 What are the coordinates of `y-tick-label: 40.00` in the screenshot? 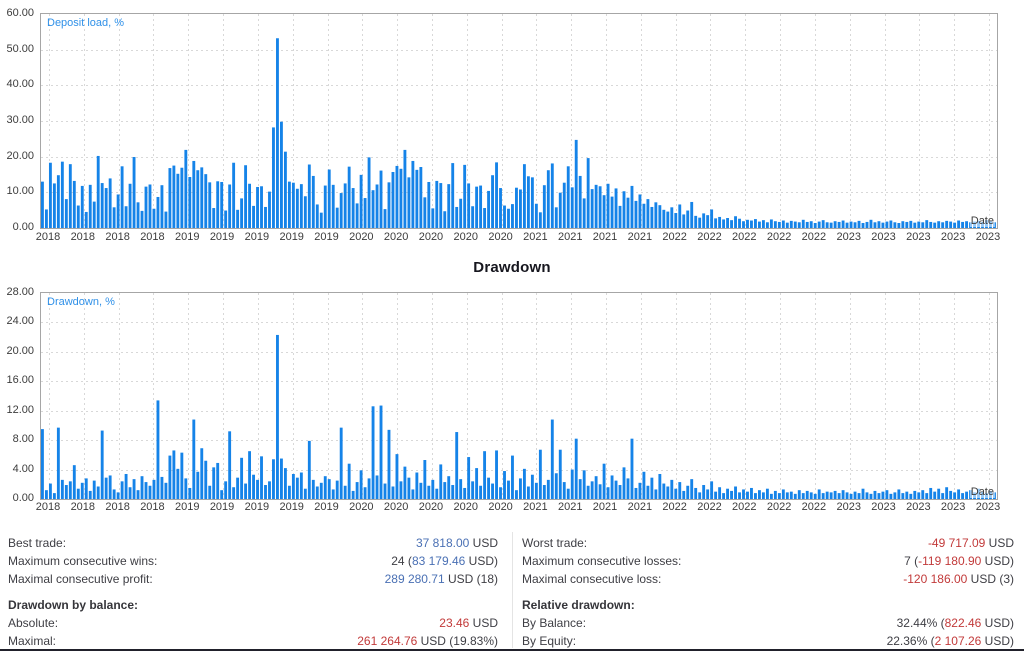 It's located at (20, 84).